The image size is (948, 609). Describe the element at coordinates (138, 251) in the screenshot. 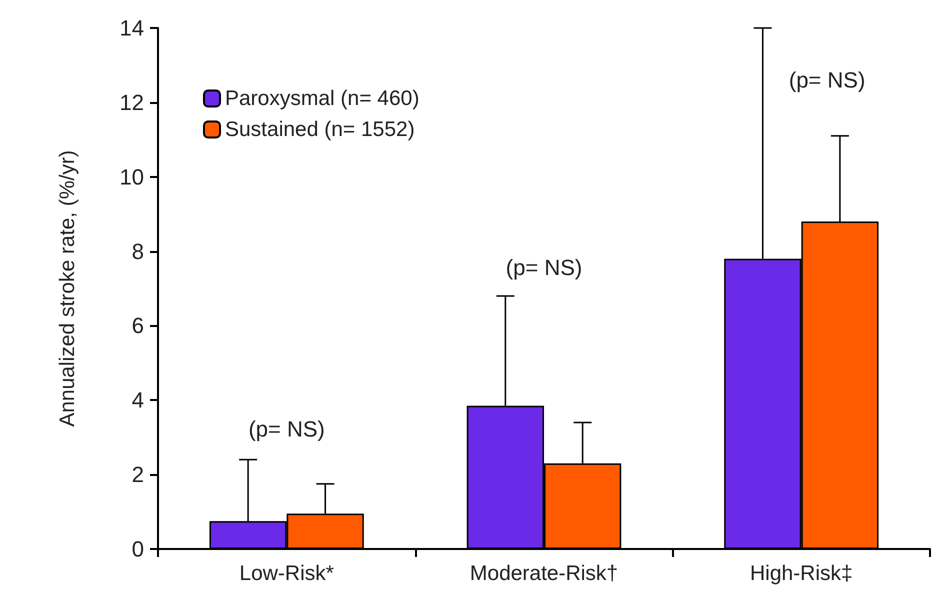

I see `y-tick-label: 8` at that location.